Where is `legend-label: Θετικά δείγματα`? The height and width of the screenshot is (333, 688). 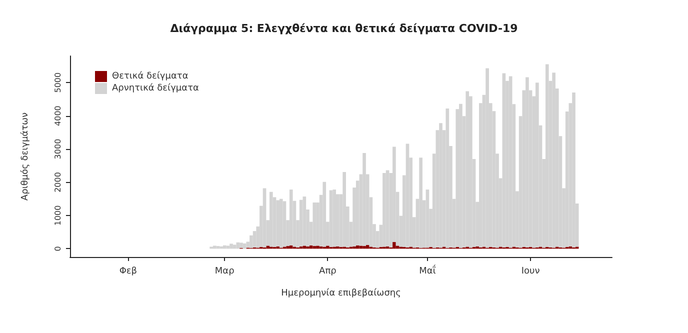
legend-label: Θετικά δείγματα is located at coordinates (150, 76).